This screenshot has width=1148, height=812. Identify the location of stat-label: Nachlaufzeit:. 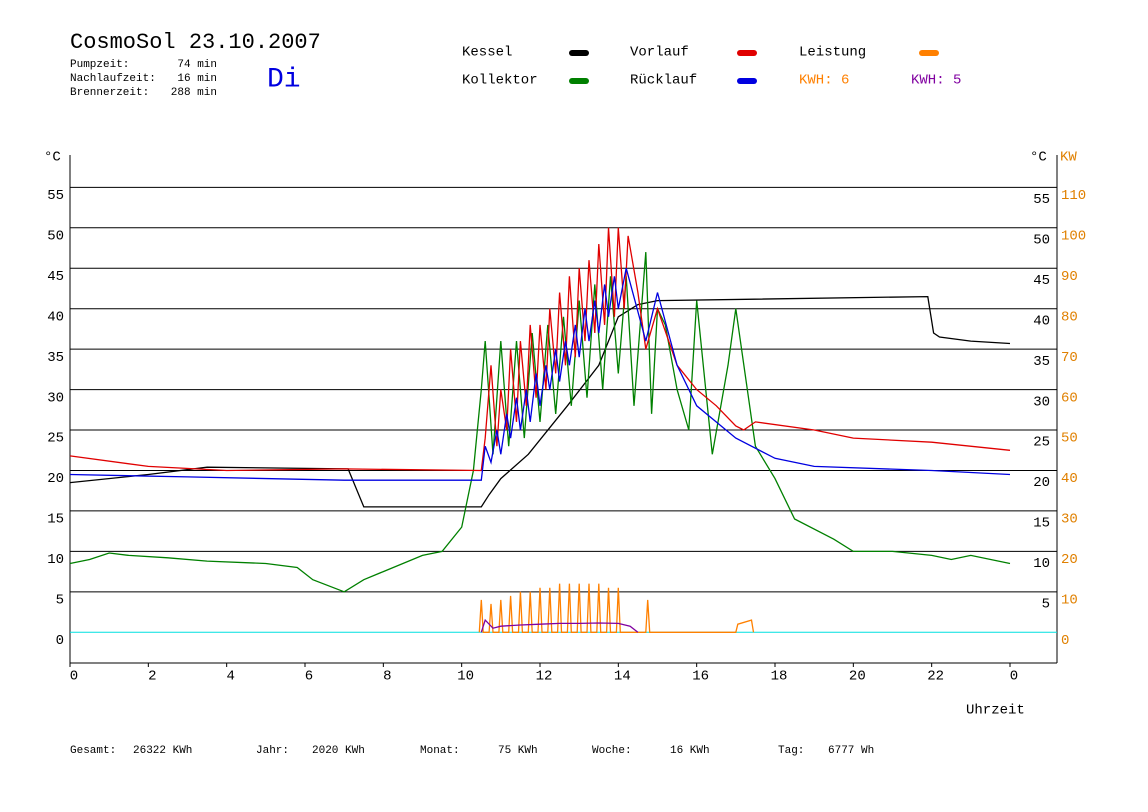
(113, 79).